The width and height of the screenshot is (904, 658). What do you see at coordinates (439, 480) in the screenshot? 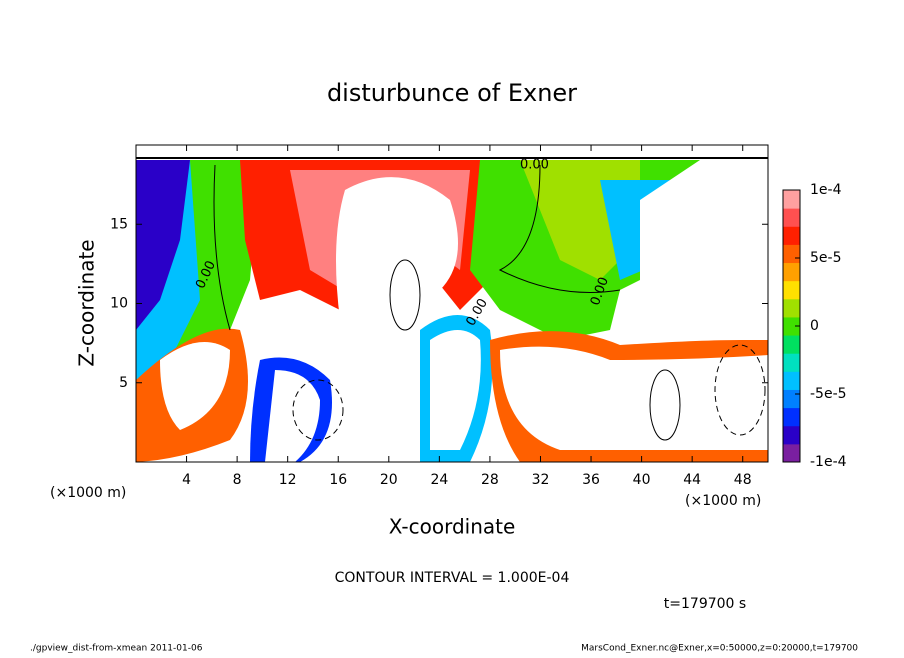
I see `x-tick-label: 24` at bounding box center [439, 480].